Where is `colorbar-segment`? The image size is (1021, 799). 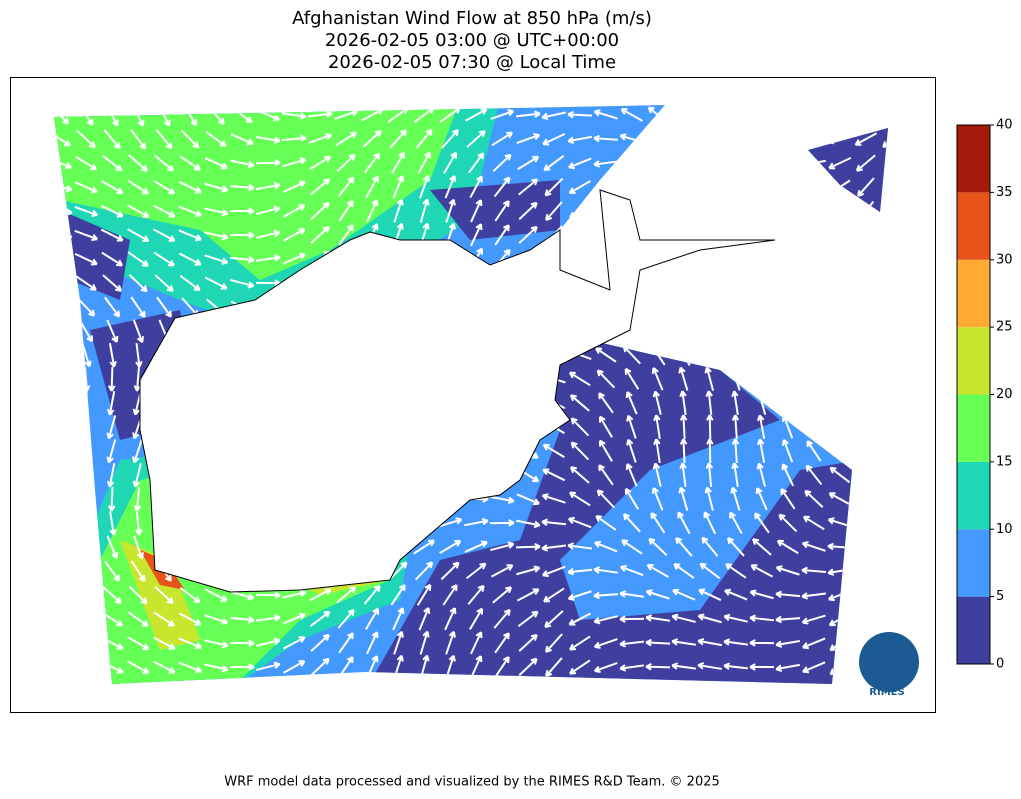
colorbar-segment is located at coordinates (973, 293).